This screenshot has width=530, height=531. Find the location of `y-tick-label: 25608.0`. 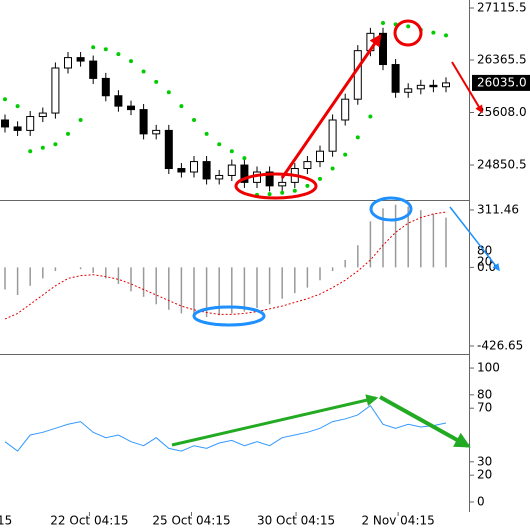

y-tick-label: 25608.0 is located at coordinates (502, 112).